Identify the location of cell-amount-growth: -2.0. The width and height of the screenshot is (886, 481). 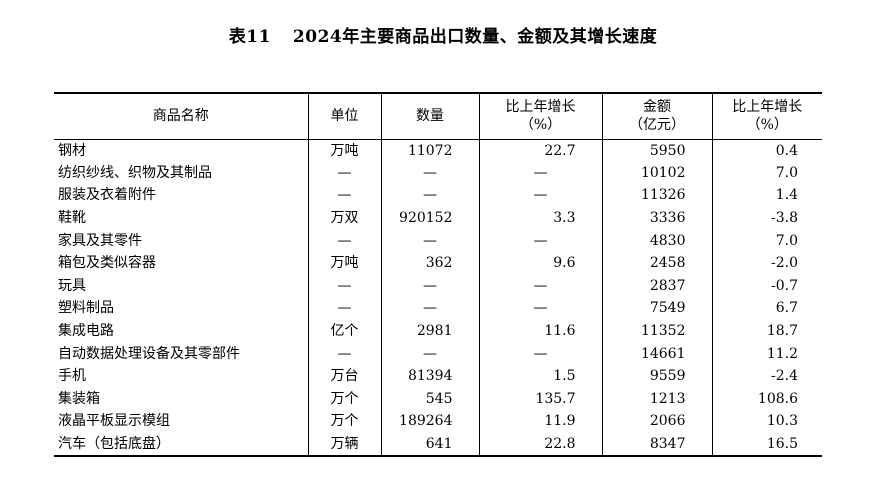
(766, 263).